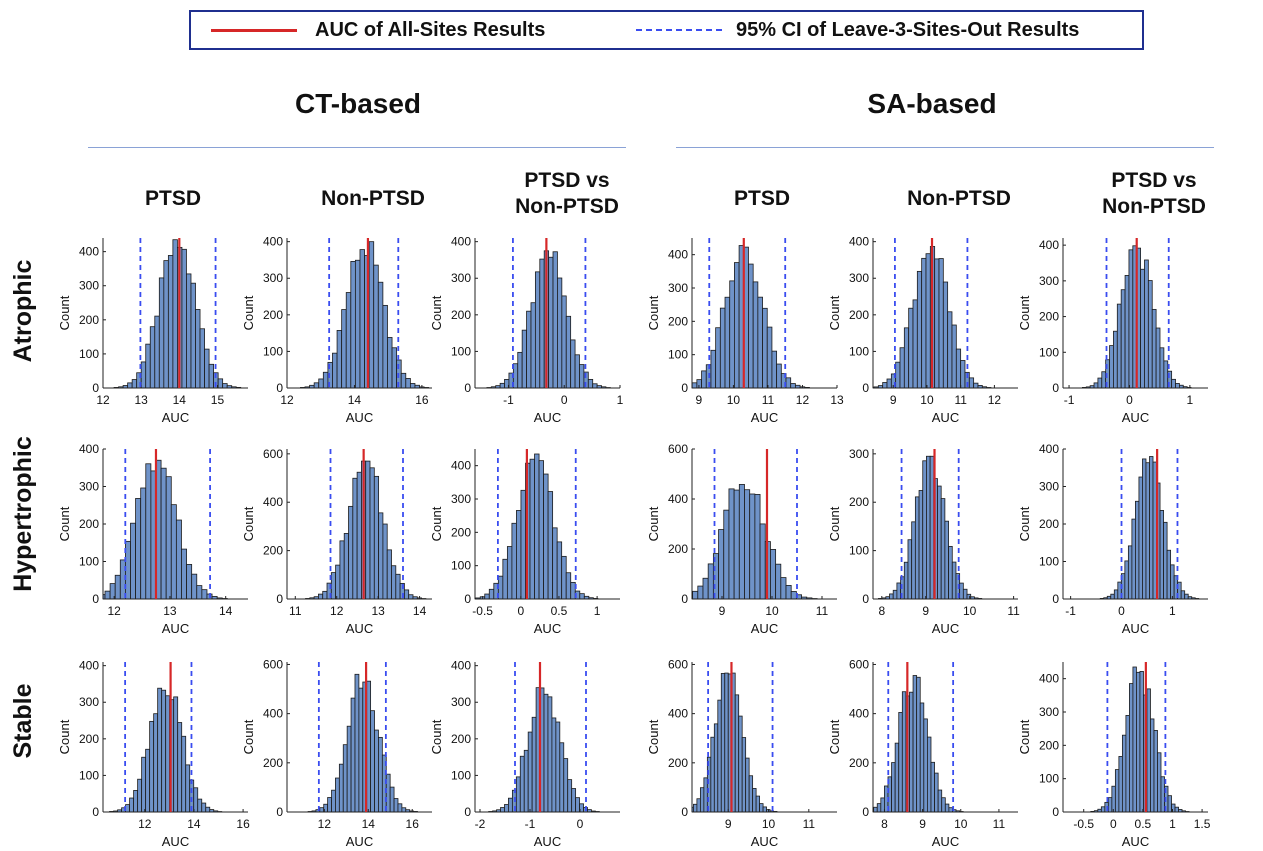 The width and height of the screenshot is (1263, 851). What do you see at coordinates (430, 30) in the screenshot?
I see `legend-auc-label: AUC of All-Sites Results` at bounding box center [430, 30].